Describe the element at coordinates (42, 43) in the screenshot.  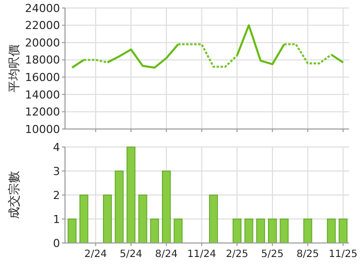
I see `y-tick-label: 20000` at that location.